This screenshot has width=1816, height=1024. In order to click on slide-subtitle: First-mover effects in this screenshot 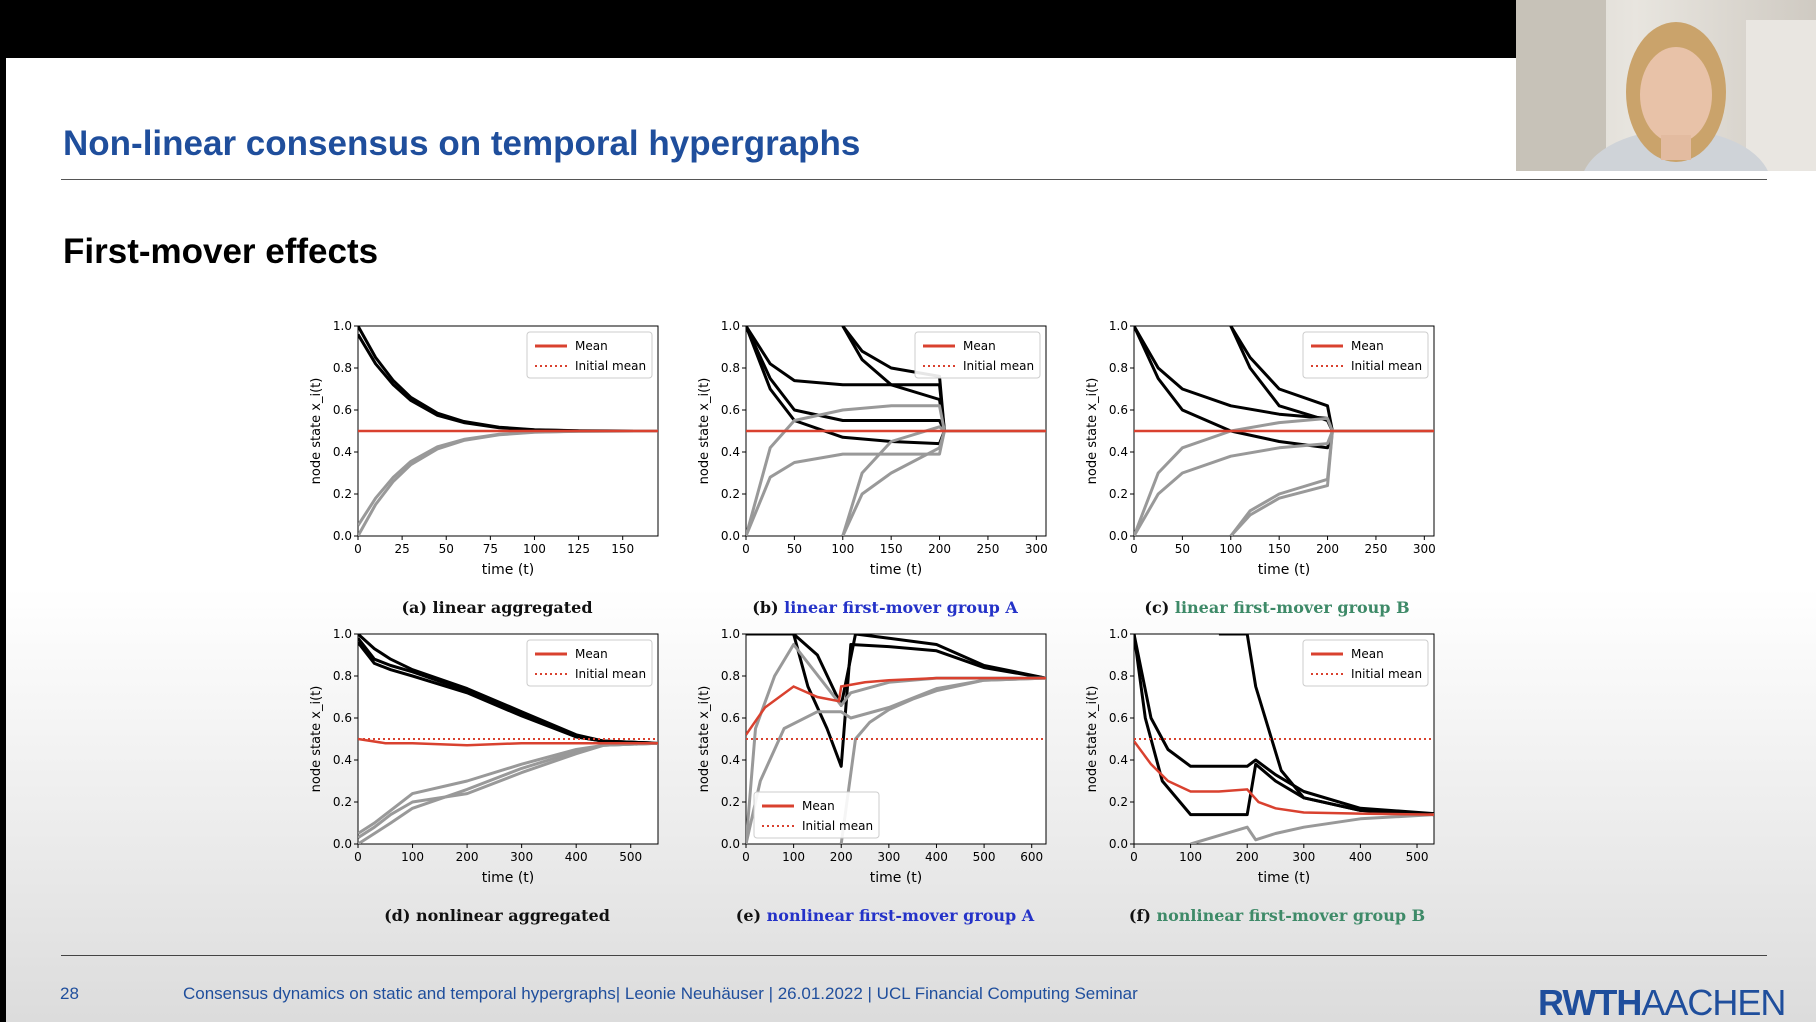, I will do `click(221, 251)`.